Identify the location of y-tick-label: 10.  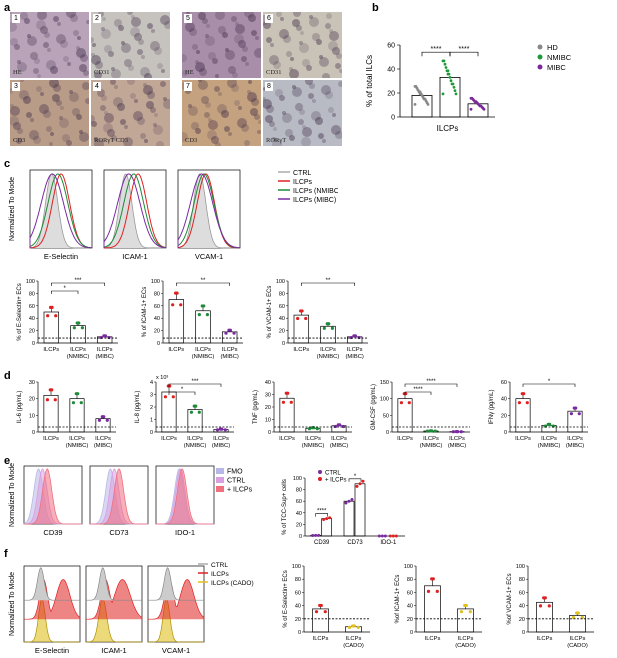
(268, 421).